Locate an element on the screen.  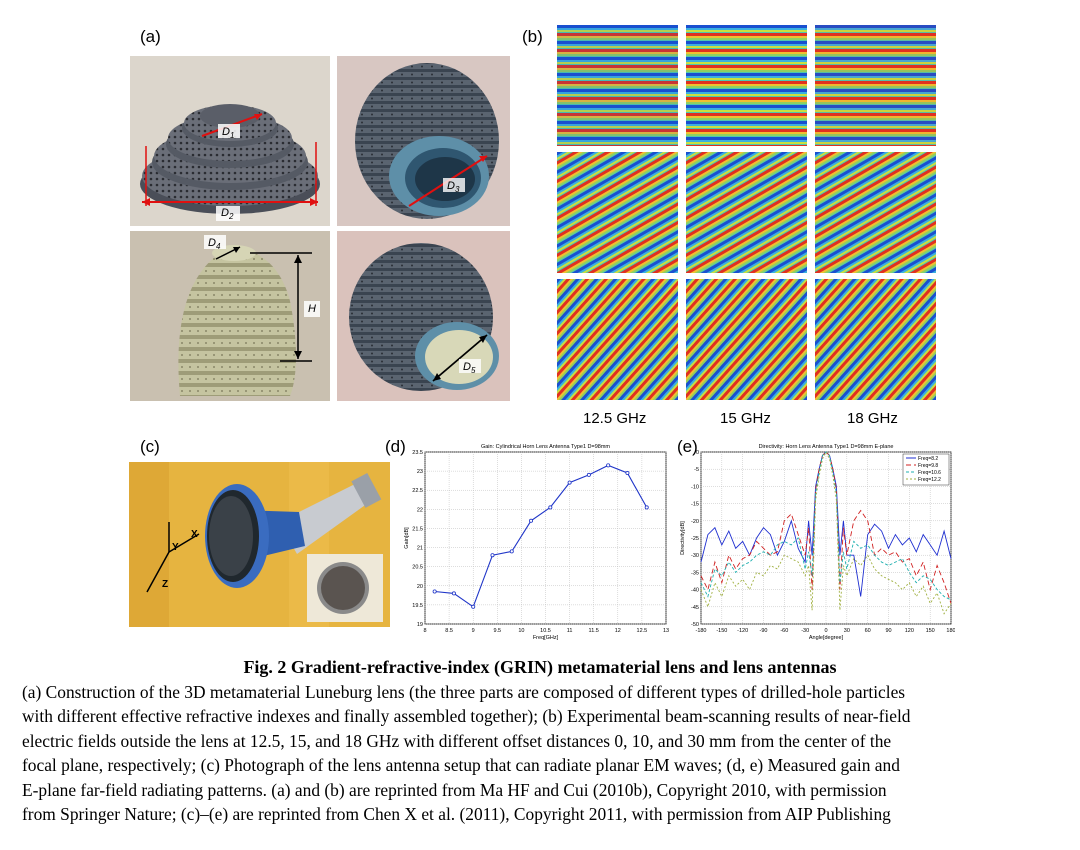
lens-photo-dome-bottom: D5 is located at coordinates (423, 316).